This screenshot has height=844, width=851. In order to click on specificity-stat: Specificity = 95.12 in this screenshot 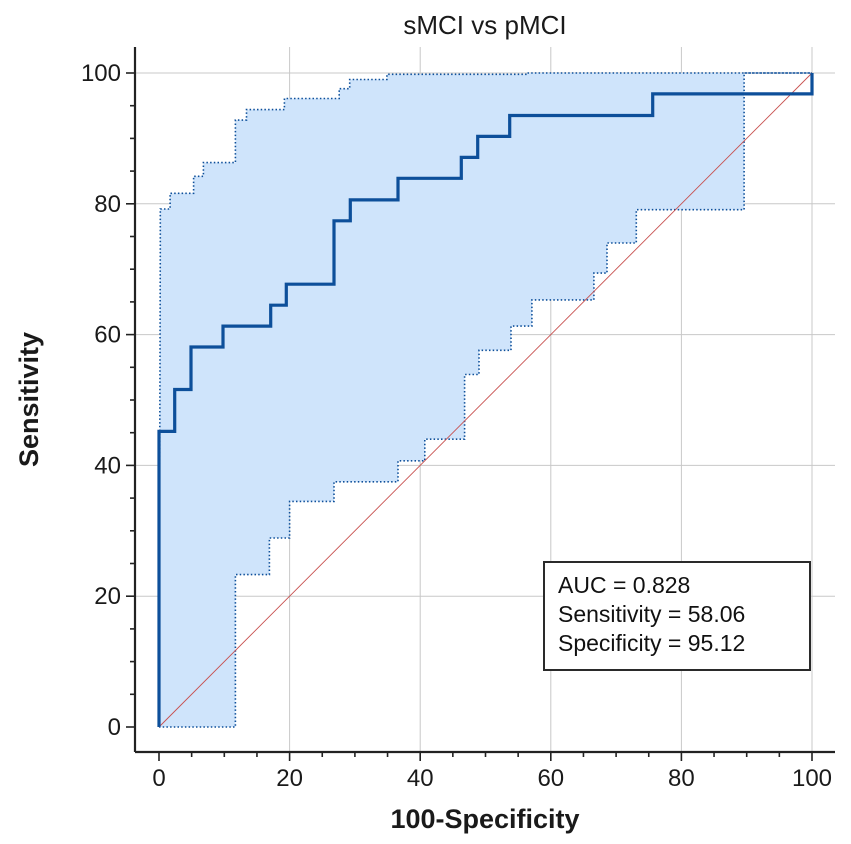, I will do `click(651, 643)`.